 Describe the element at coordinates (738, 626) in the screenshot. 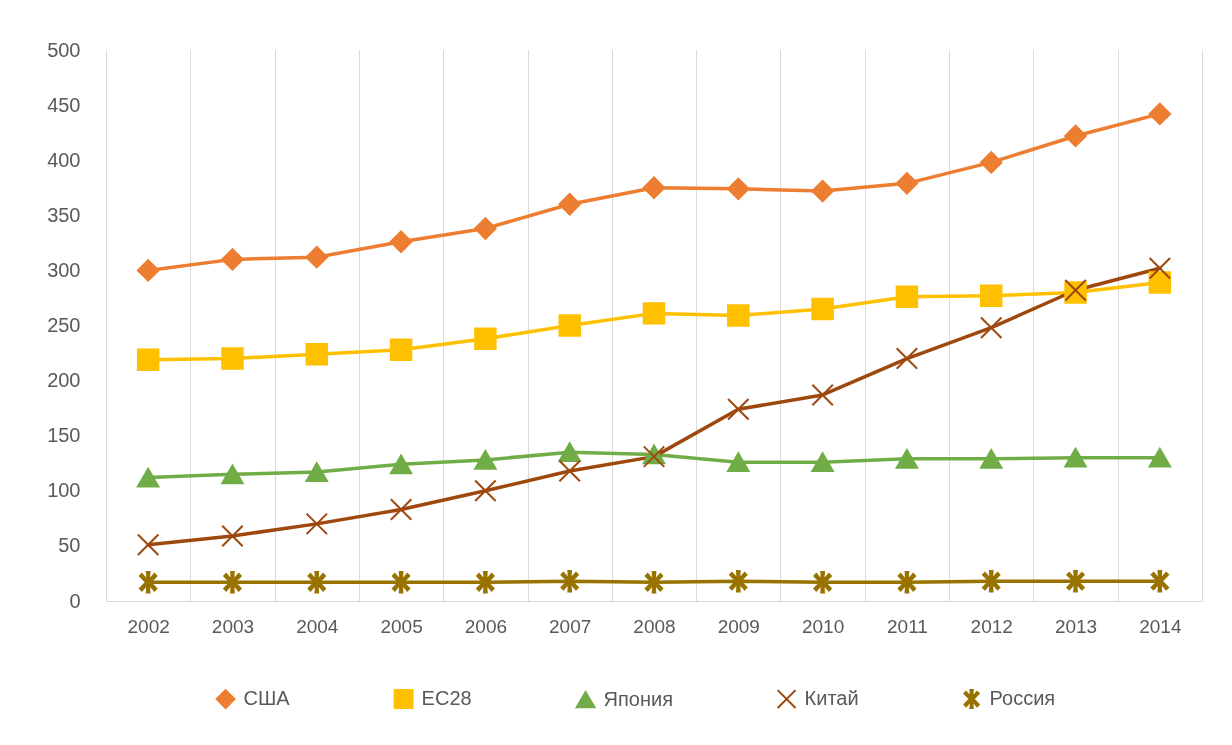

I see `x-tick-label: 2009` at that location.